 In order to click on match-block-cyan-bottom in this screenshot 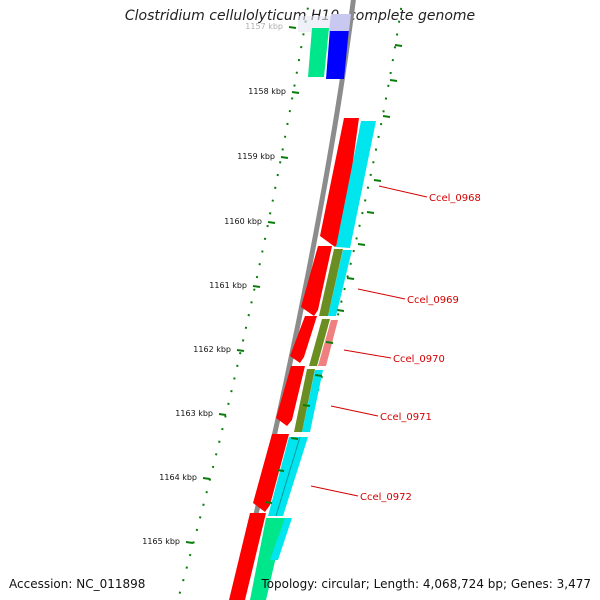, I will do `click(281, 539)`.